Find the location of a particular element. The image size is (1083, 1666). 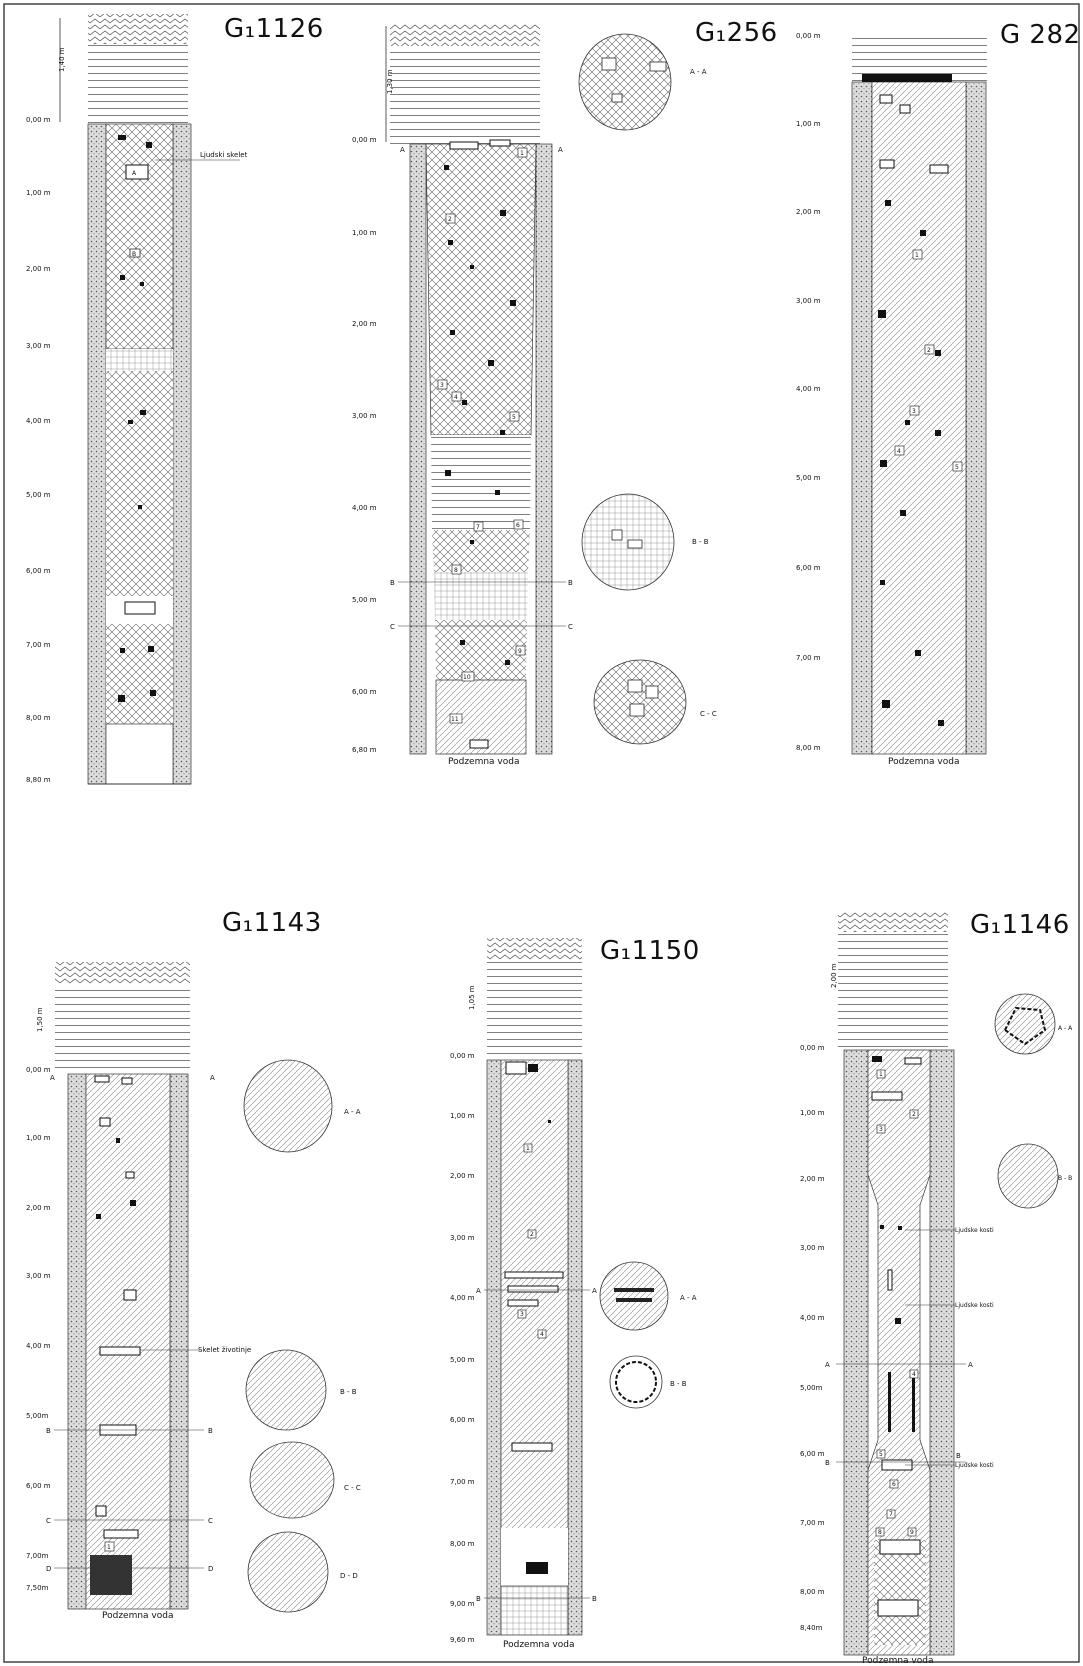

svg-text: Ljudske kosti is located at coordinates (974, 1230).